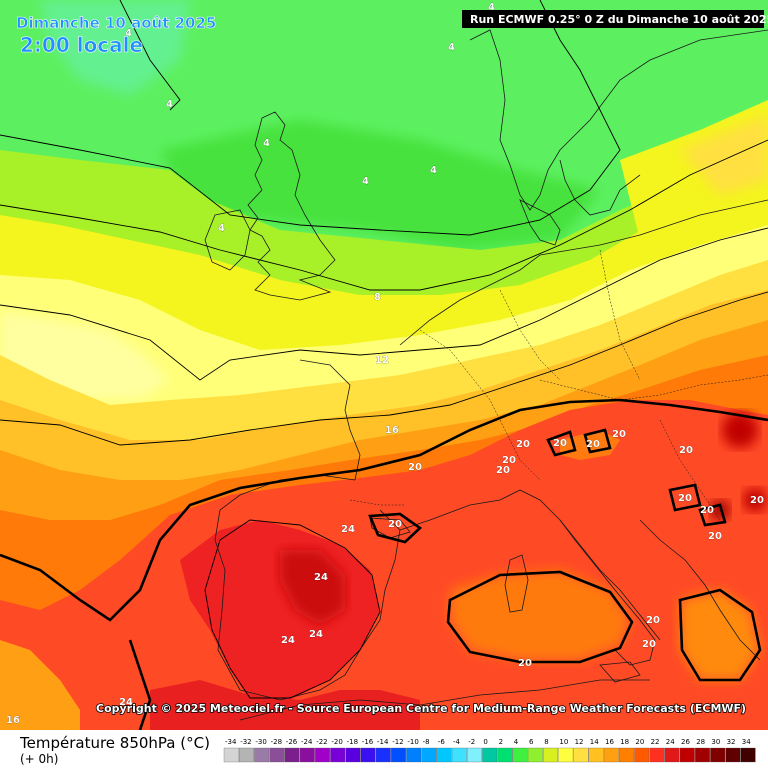  Describe the element at coordinates (546, 742) in the screenshot. I see `legend-tick-label: 8` at that location.